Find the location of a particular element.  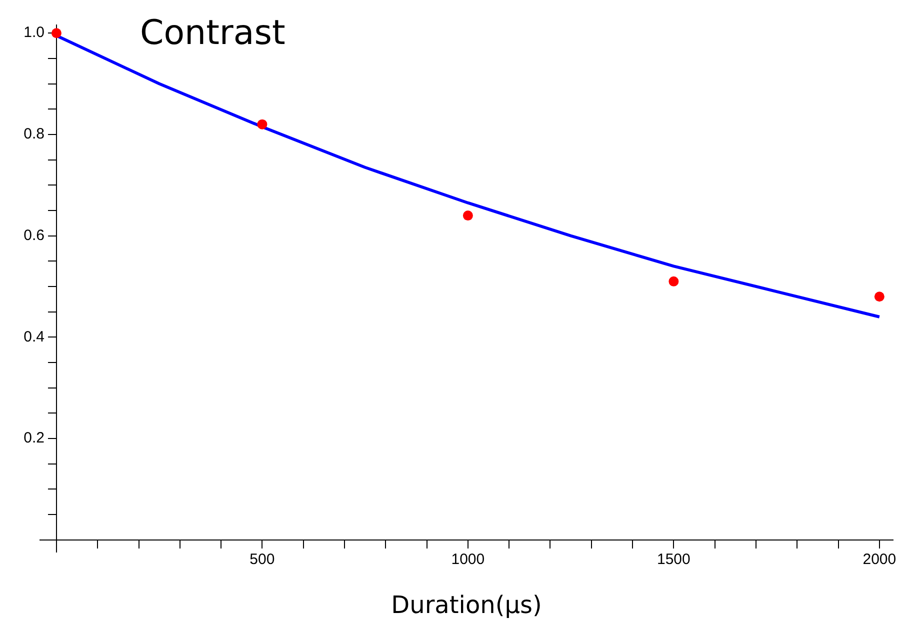

x-tick-label: 2000 is located at coordinates (879, 559).